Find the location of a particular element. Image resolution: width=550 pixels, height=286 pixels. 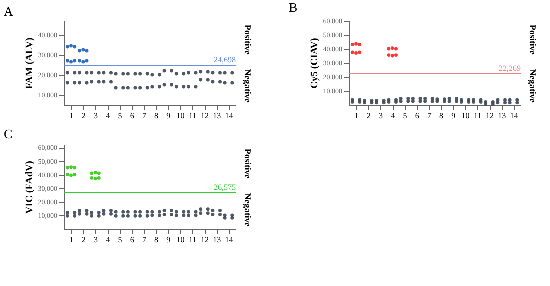

x-tick-label: 11 is located at coordinates (193, 240).